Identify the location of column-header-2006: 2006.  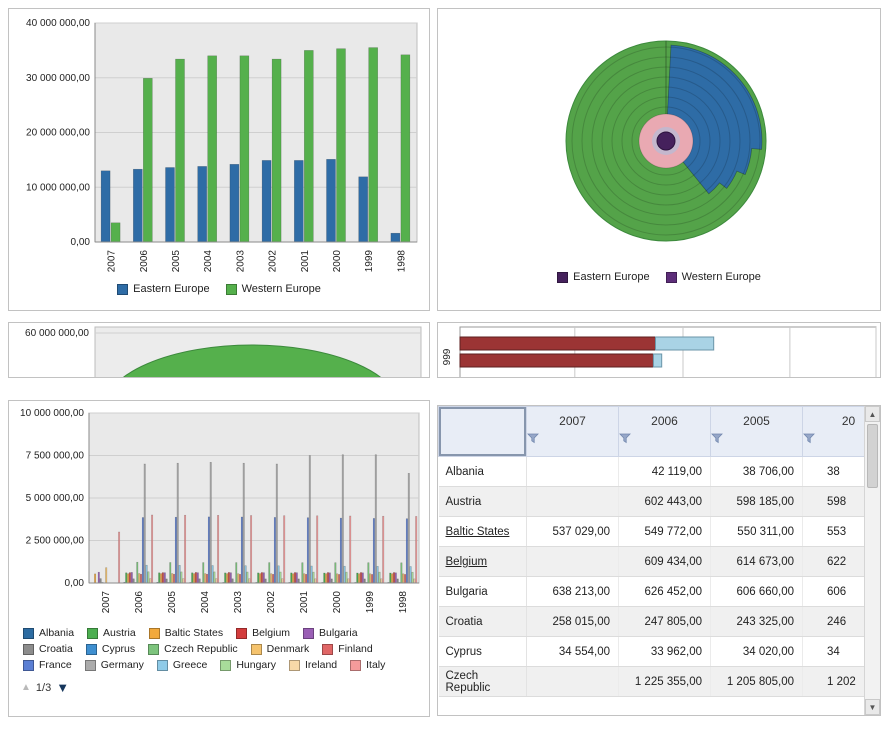
(664, 431).